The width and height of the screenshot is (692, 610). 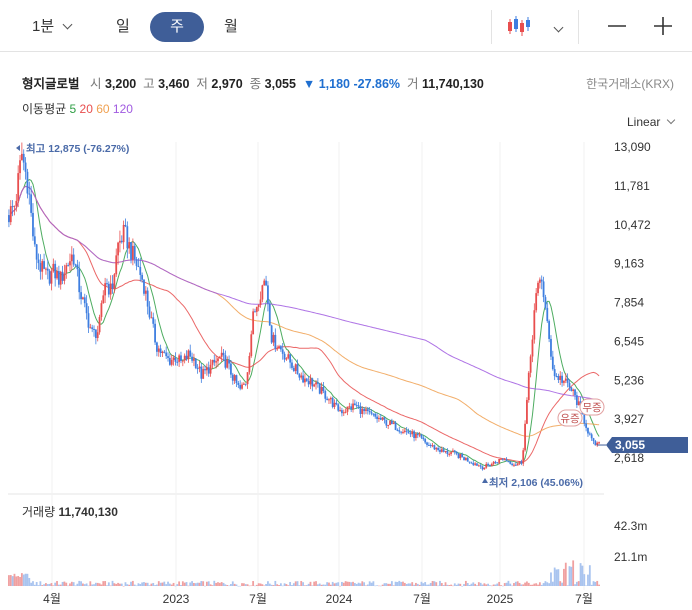 I want to click on close-value: 3,055, so click(x=280, y=84).